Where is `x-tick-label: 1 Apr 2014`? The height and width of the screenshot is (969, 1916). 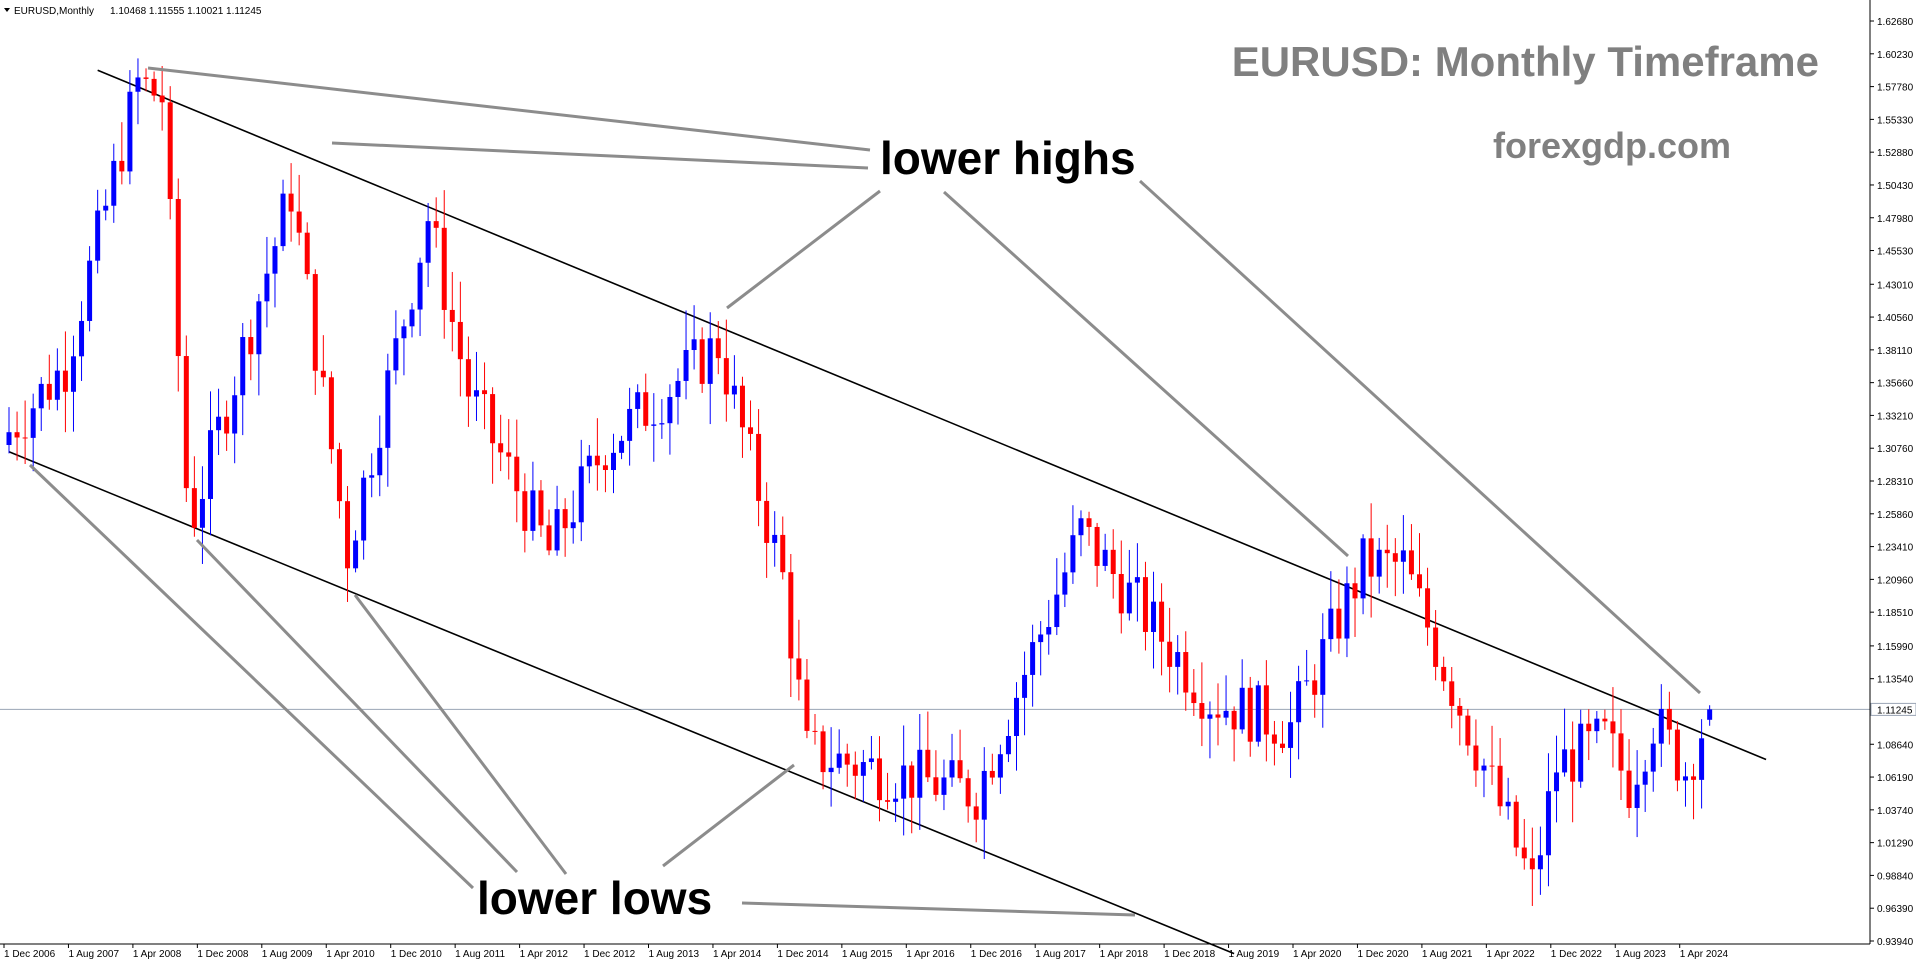
x-tick-label: 1 Apr 2014 is located at coordinates (737, 954).